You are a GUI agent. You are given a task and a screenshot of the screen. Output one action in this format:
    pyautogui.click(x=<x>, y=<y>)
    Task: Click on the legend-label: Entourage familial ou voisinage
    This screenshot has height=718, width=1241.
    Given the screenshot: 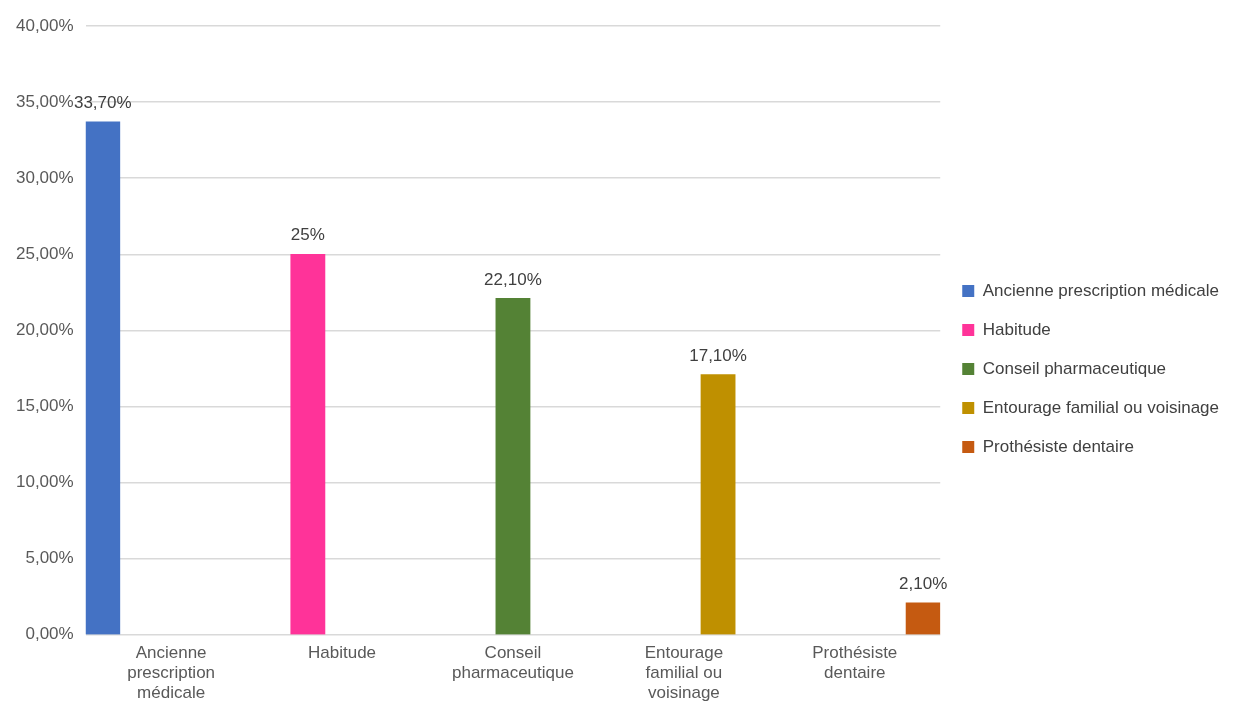 What is the action you would take?
    pyautogui.click(x=1101, y=407)
    